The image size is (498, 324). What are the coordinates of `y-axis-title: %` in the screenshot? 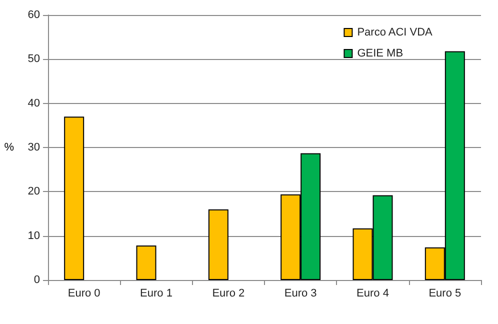 It's located at (9, 148).